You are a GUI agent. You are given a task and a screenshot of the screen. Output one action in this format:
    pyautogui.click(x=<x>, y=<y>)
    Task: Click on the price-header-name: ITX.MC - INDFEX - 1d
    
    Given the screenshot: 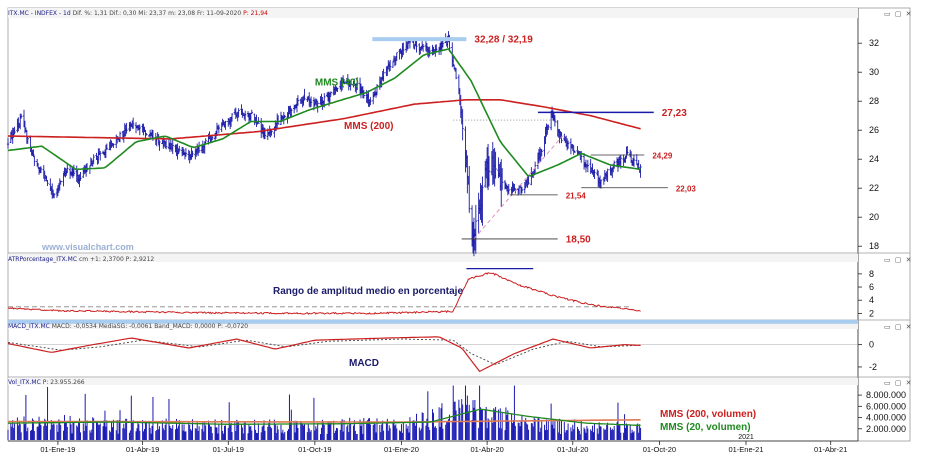 What is the action you would take?
    pyautogui.click(x=39, y=13)
    